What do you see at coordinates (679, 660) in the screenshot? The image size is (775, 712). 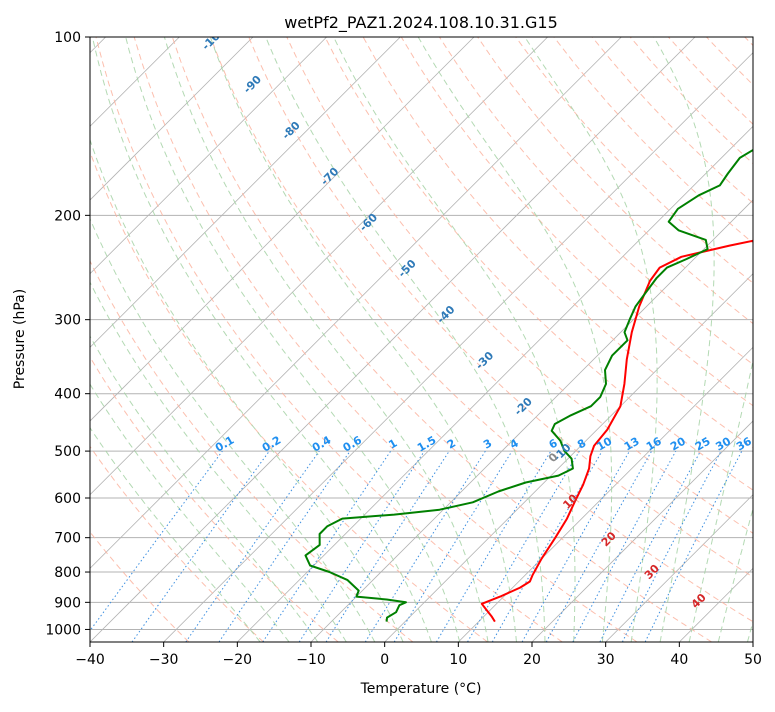 I see `x-tick-label: 40` at bounding box center [679, 660].